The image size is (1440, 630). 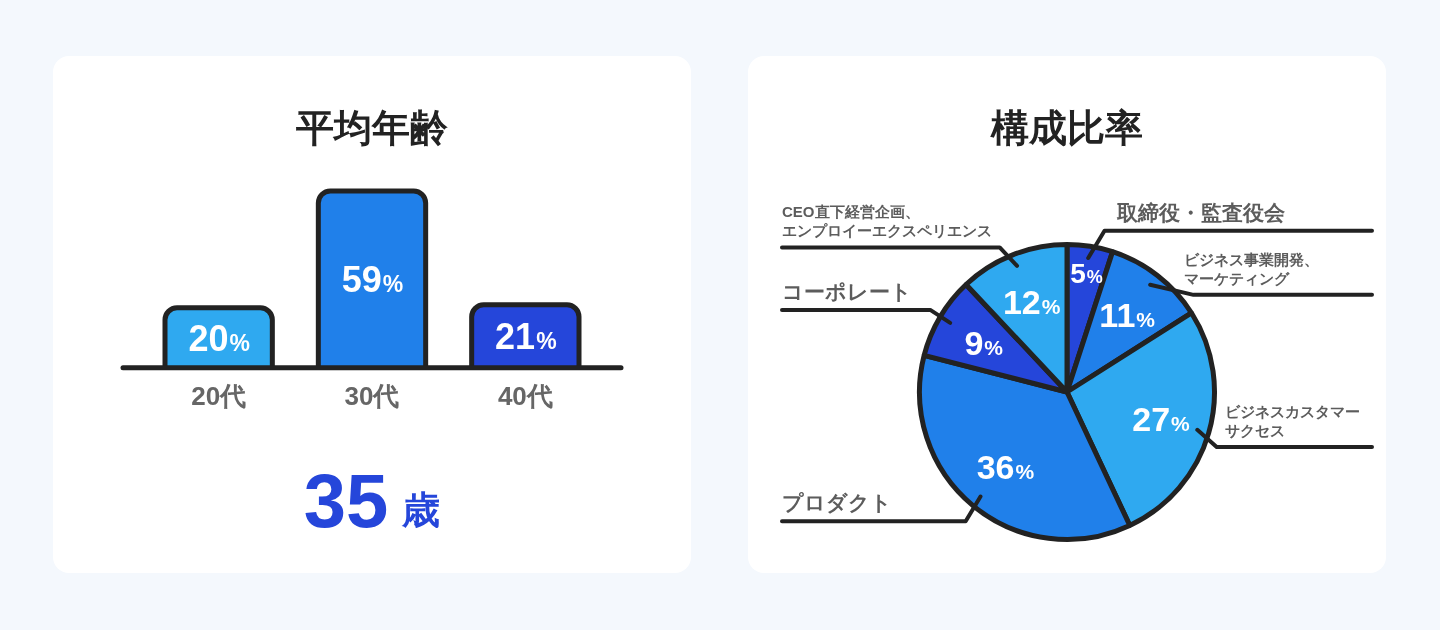 I want to click on data-label: 27%, so click(x=1161, y=419).